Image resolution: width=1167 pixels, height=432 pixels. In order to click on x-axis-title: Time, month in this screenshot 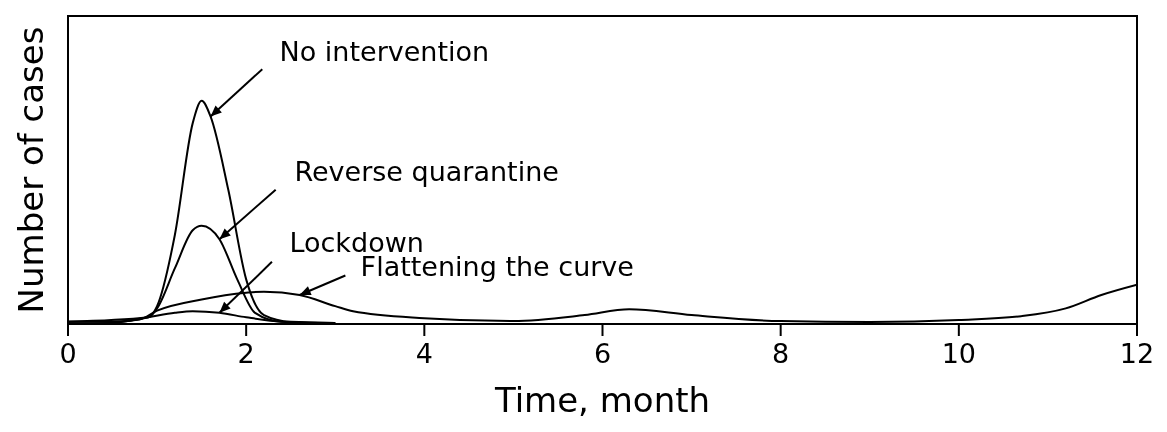, I will do `click(602, 400)`.